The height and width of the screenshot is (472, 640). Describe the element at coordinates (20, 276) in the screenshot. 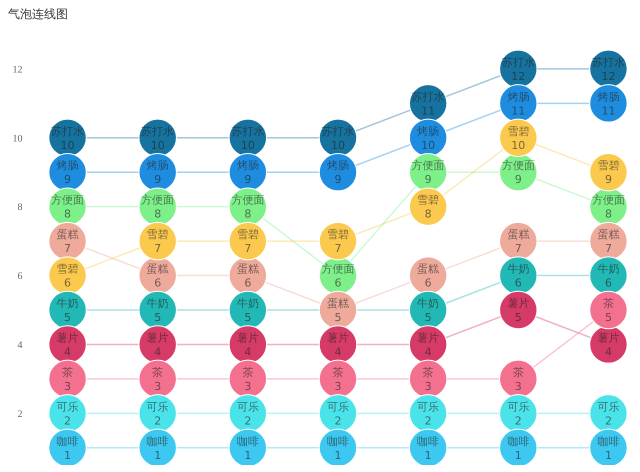

I see `y-tick-label: 6` at that location.